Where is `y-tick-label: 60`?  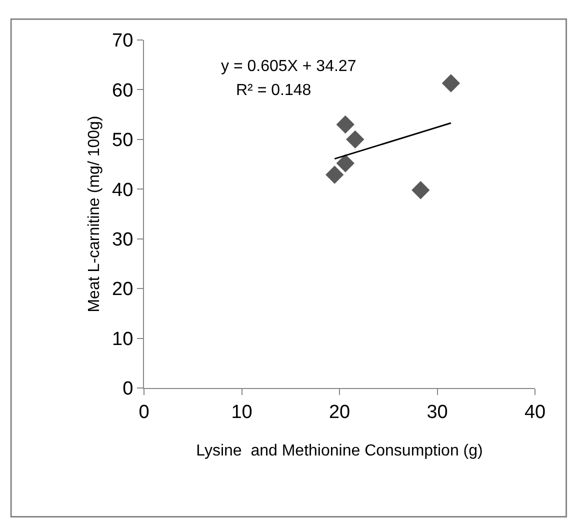
y-tick-label: 60 is located at coordinates (123, 91).